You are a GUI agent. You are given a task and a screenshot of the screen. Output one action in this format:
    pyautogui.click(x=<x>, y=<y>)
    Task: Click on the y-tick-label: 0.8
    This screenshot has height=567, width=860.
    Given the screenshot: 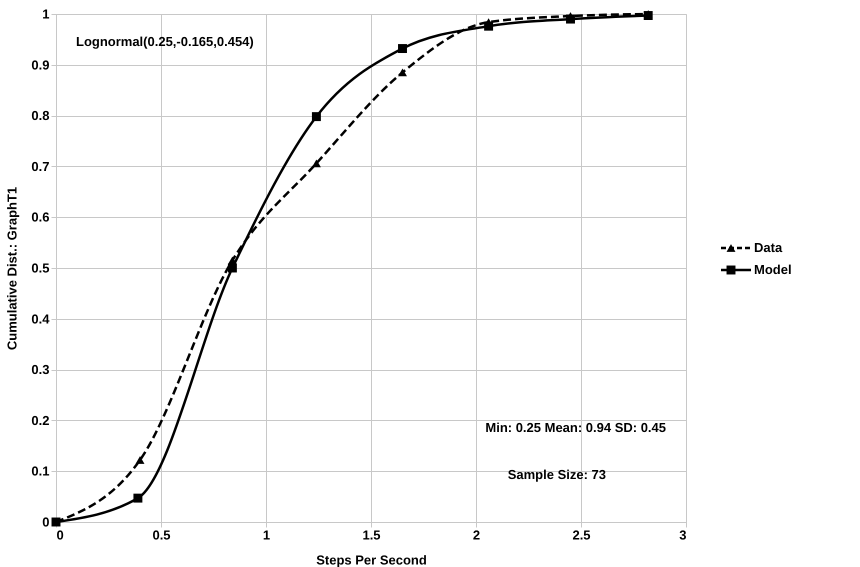 What is the action you would take?
    pyautogui.click(x=40, y=116)
    